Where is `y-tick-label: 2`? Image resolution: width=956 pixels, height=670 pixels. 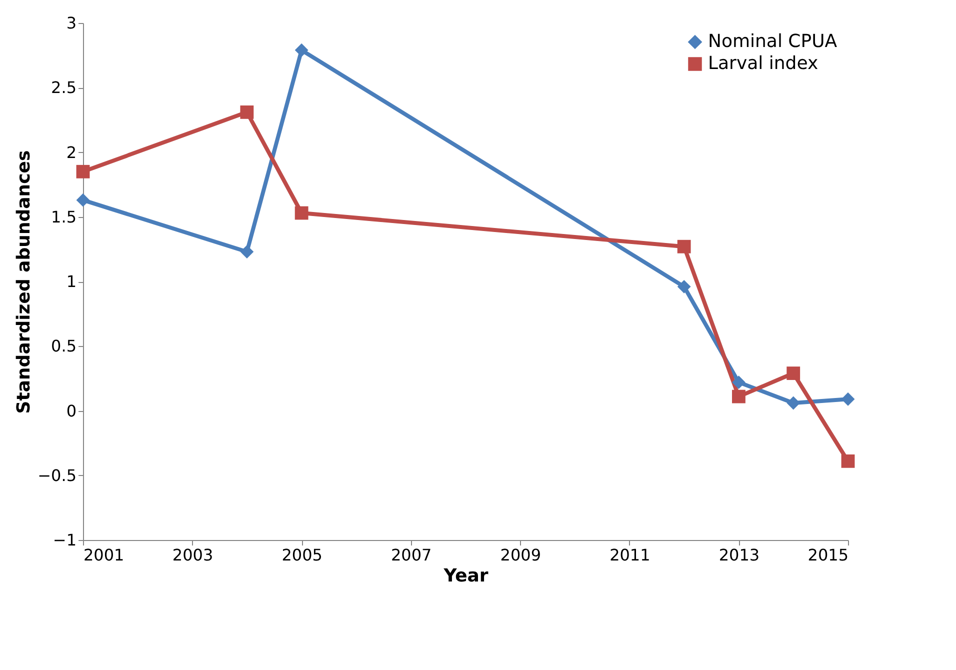 y-tick-label: 2 is located at coordinates (71, 152).